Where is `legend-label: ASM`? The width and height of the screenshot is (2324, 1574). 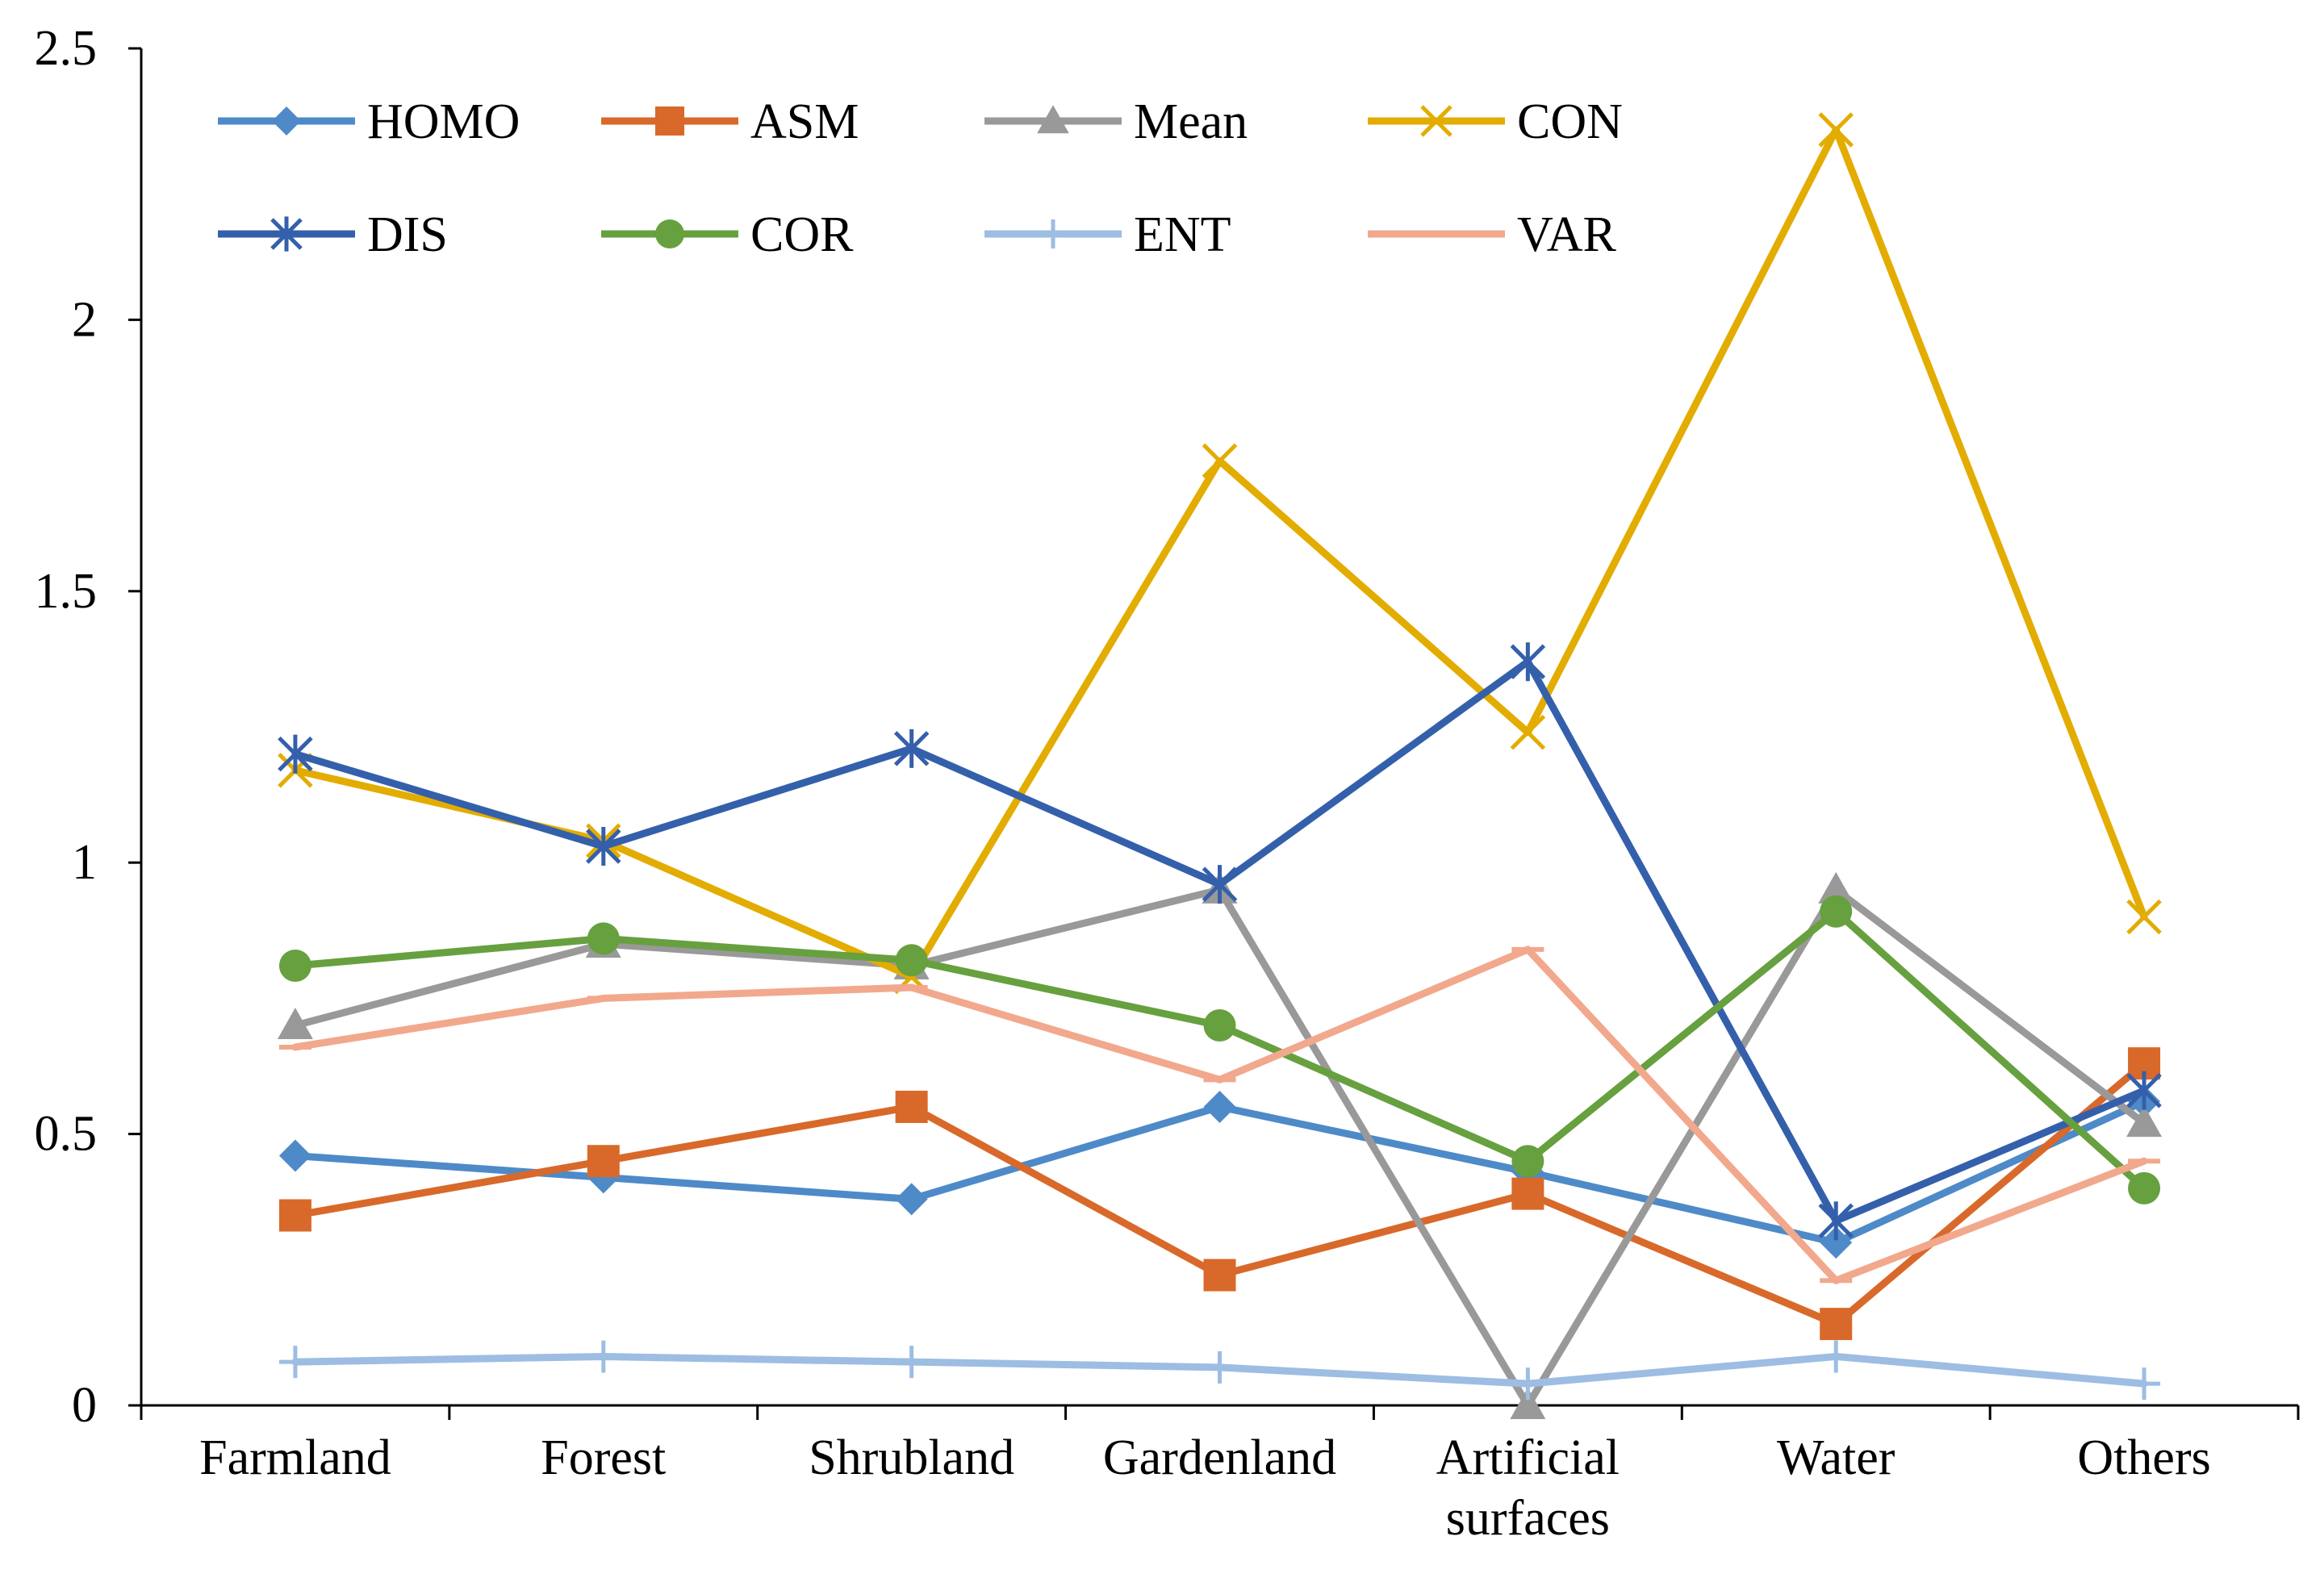
legend-label: ASM is located at coordinates (804, 121).